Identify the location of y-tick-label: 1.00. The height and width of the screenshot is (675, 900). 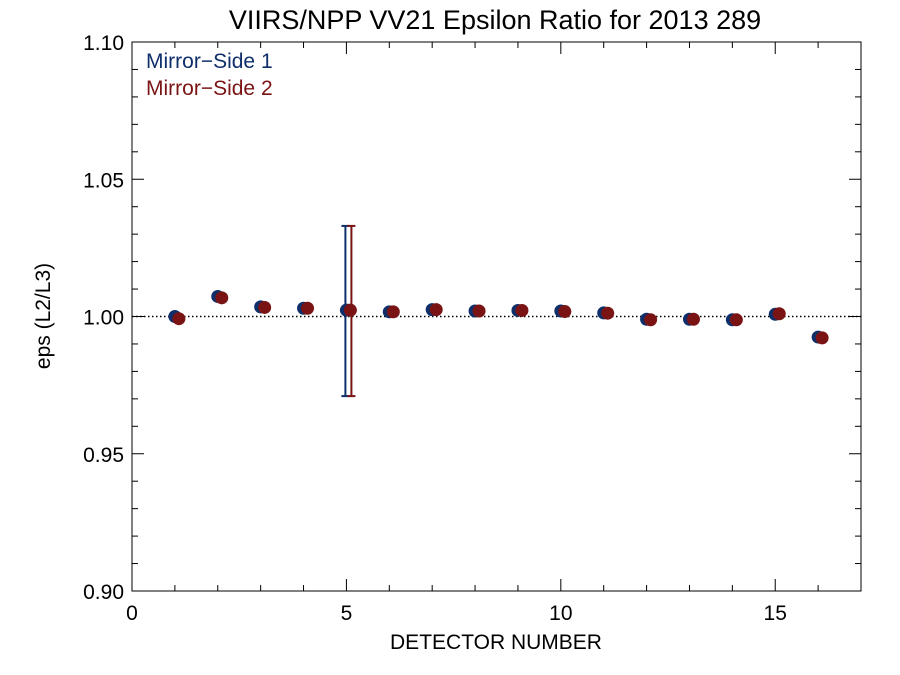
(103, 318).